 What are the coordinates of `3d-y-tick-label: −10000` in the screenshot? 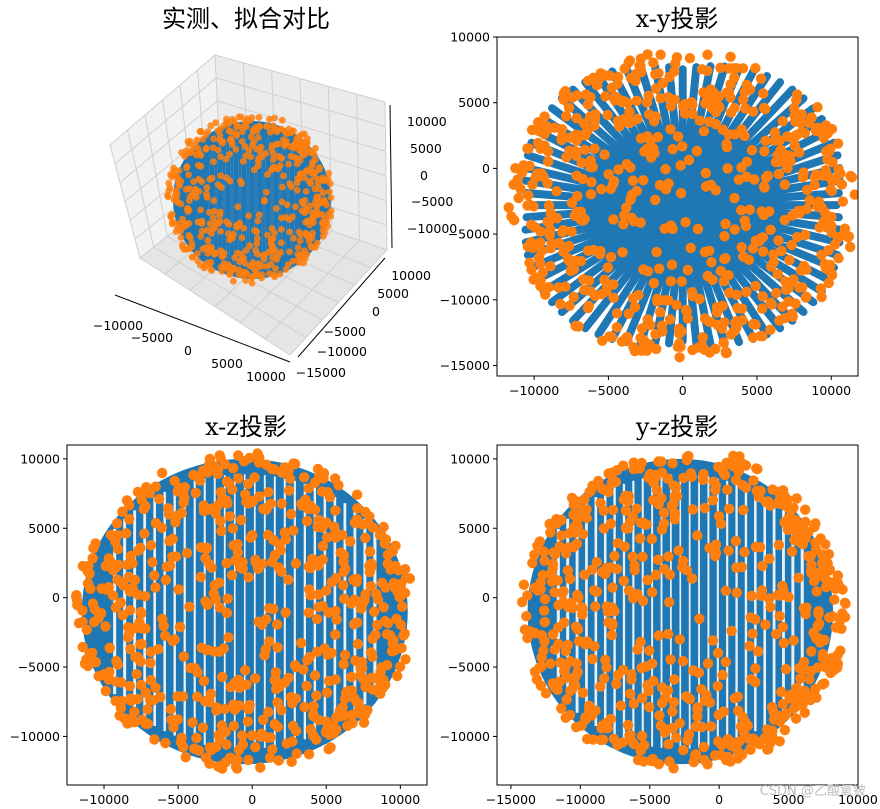 It's located at (342, 351).